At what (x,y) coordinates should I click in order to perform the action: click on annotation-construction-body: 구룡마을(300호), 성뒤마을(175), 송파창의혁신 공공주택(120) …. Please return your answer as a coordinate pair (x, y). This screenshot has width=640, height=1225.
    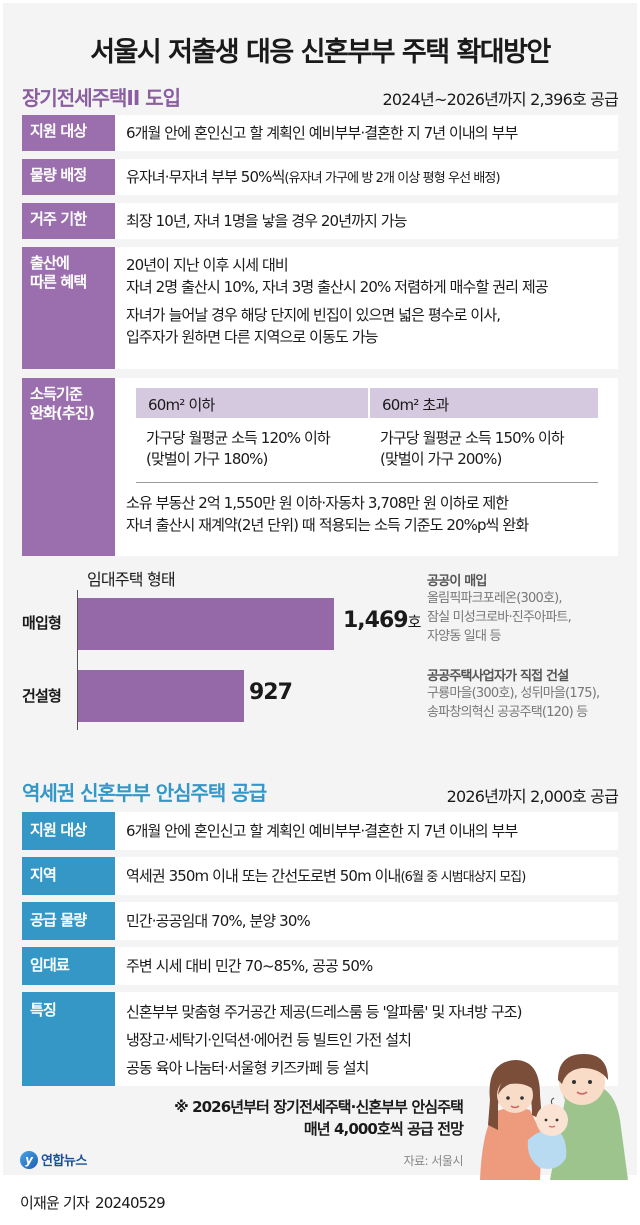
    Looking at the image, I should click on (513, 703).